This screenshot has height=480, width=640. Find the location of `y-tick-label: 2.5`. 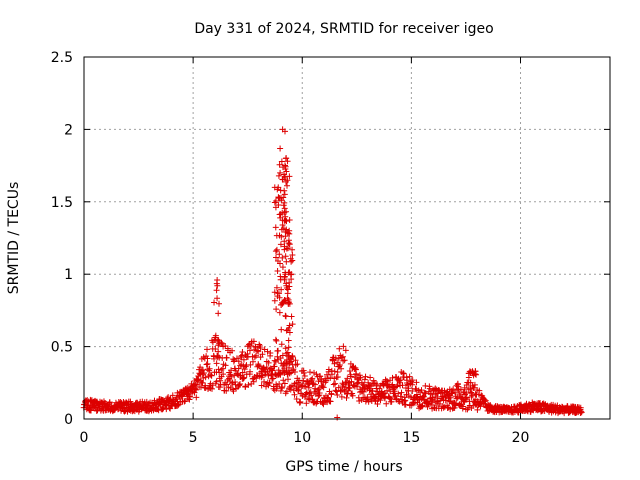

y-tick-label: 2.5 is located at coordinates (62, 58).